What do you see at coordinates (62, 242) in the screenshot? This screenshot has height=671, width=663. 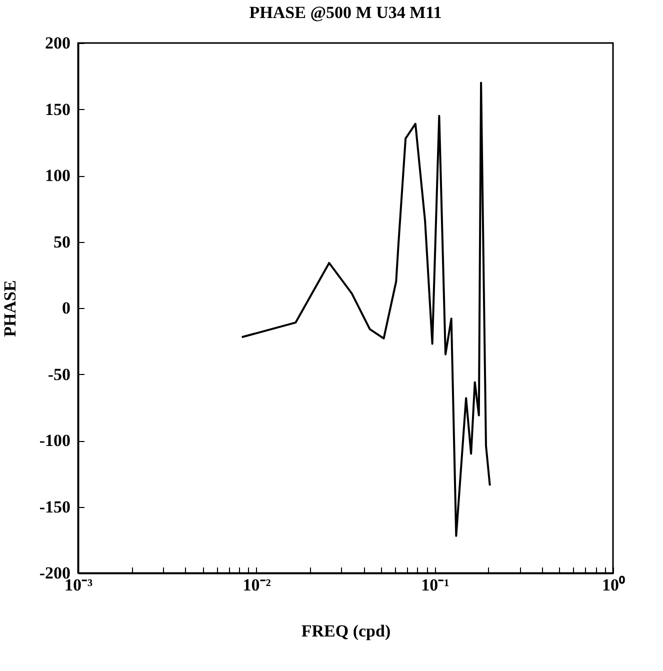 I see `y-tick-label: 50` at bounding box center [62, 242].